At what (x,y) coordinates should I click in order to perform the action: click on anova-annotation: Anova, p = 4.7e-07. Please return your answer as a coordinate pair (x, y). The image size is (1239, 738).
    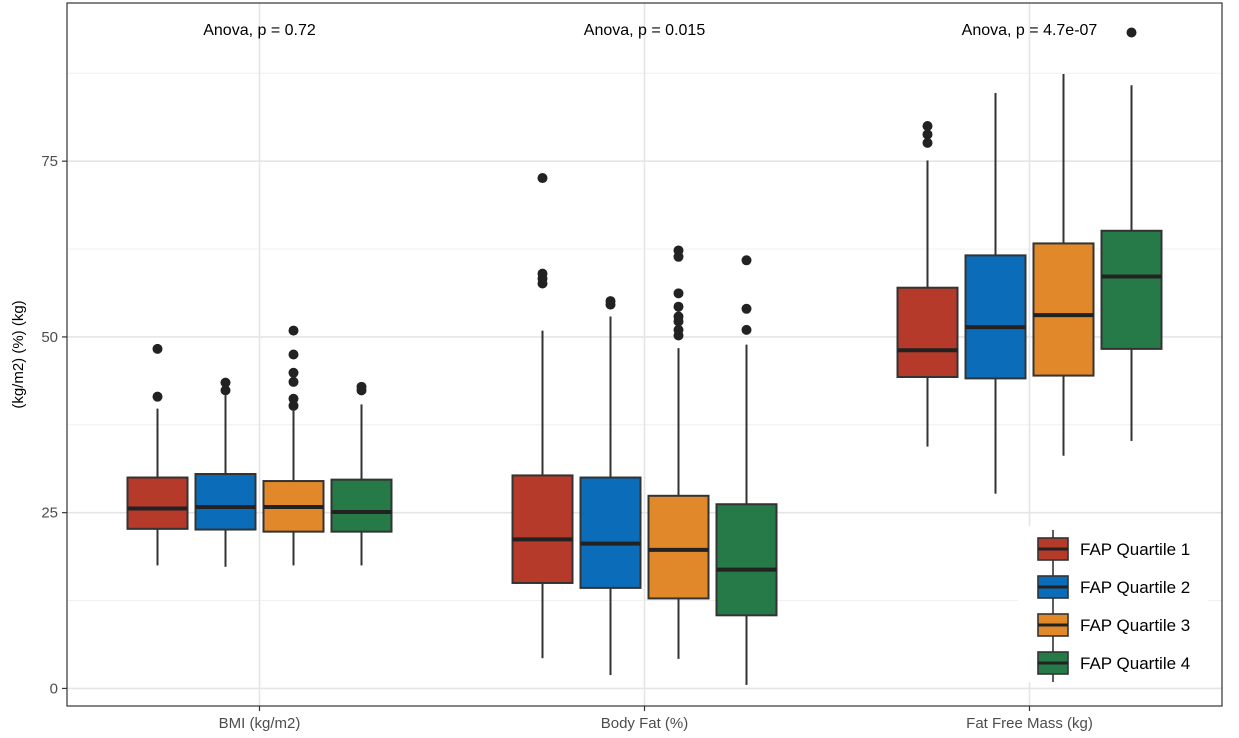
    Looking at the image, I should click on (1030, 30).